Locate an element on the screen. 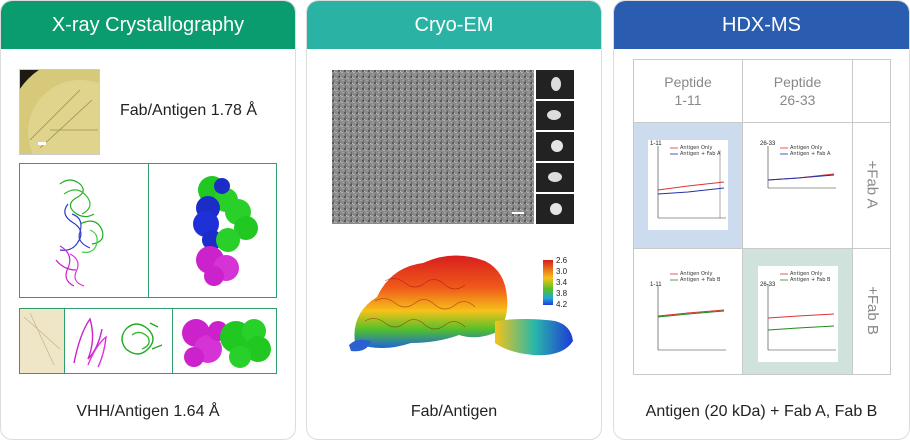 The height and width of the screenshot is (440, 910). crystal-resolution-label: Fab/Antigen 1.78 Å is located at coordinates (188, 110).